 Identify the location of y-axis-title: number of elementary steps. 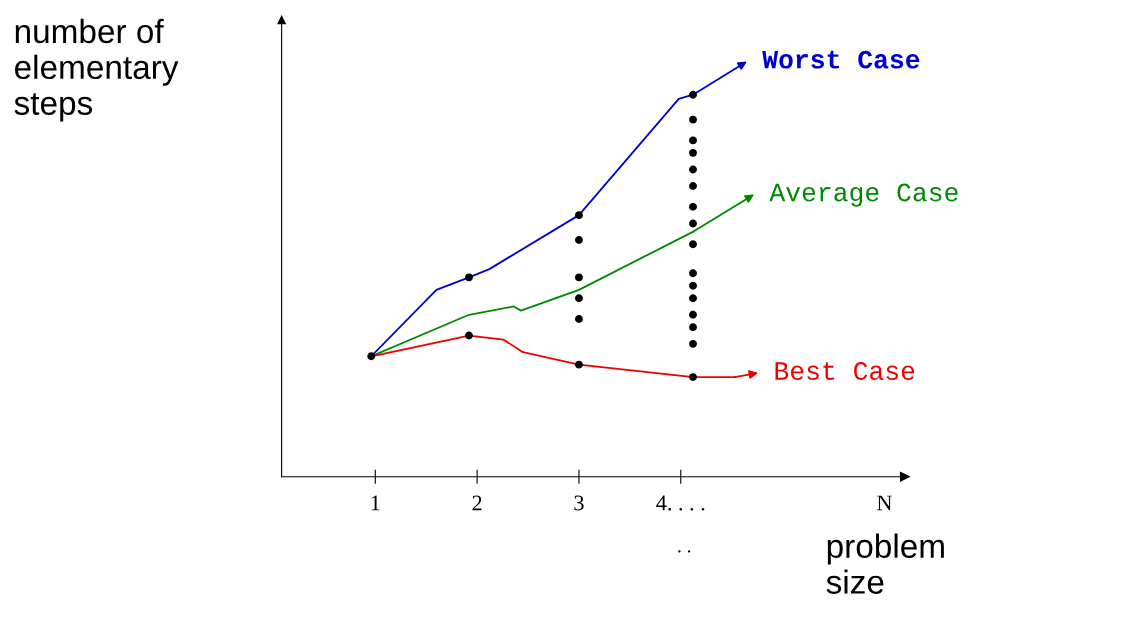
(96, 70).